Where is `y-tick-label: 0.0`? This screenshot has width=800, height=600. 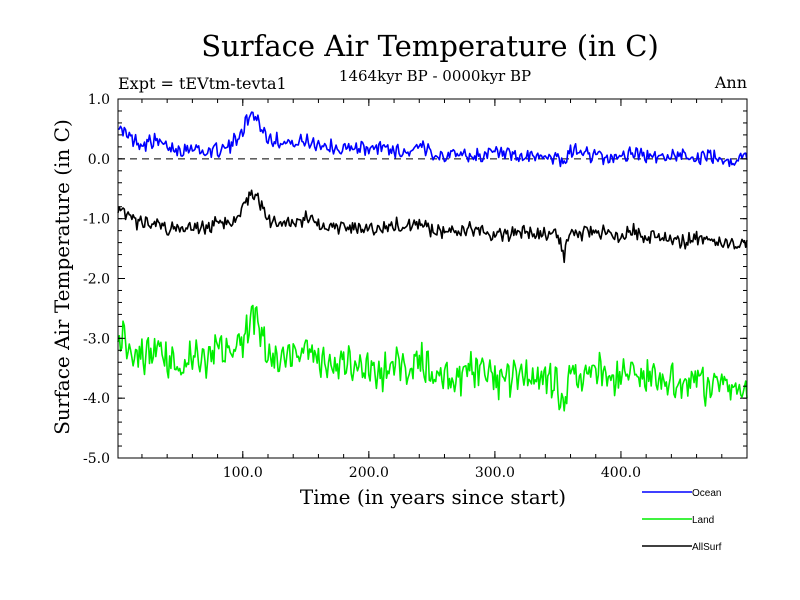
y-tick-label: 0.0 is located at coordinates (99, 160).